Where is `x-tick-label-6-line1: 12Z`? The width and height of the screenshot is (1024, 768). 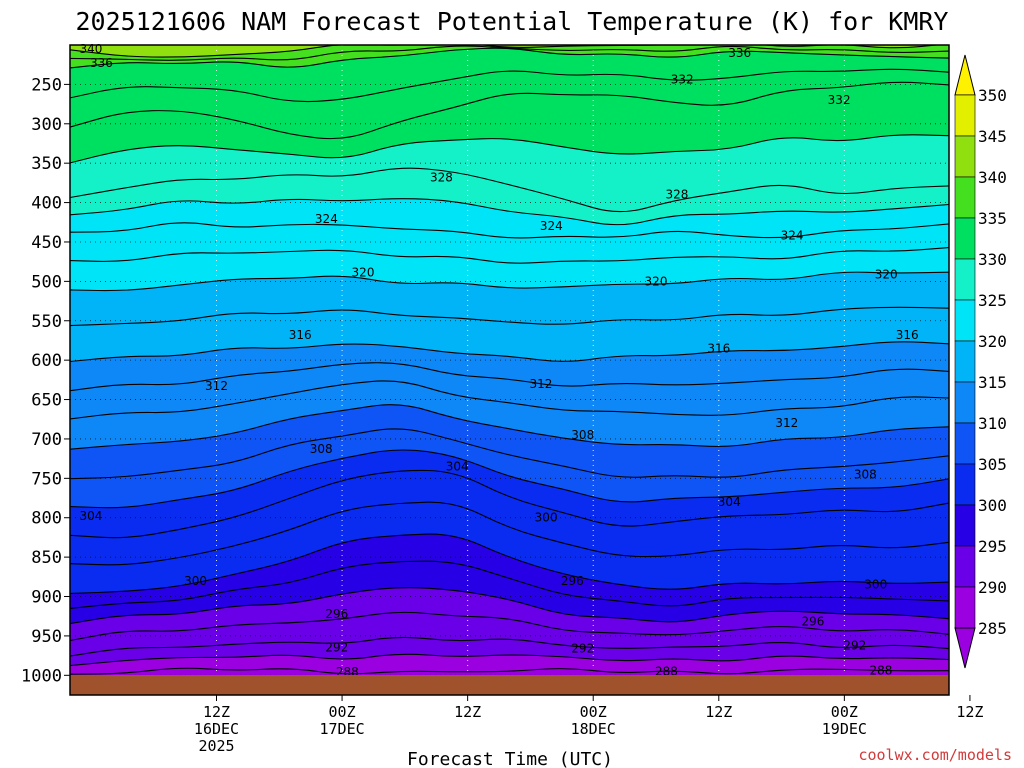
x-tick-label-6-line1: 12Z is located at coordinates (216, 712).